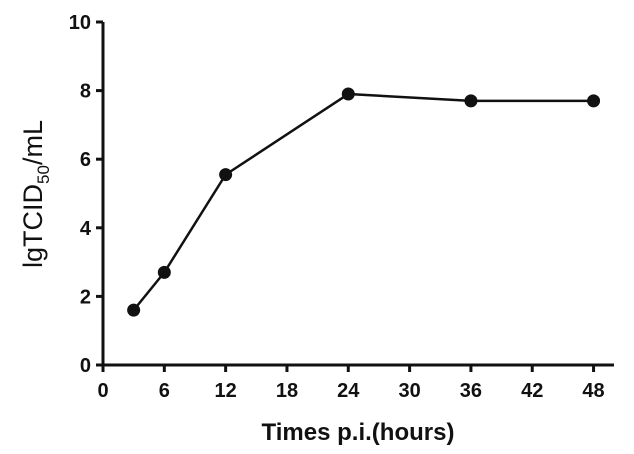 This screenshot has height=454, width=634. Describe the element at coordinates (85, 366) in the screenshot. I see `y-tick-label: 0` at that location.